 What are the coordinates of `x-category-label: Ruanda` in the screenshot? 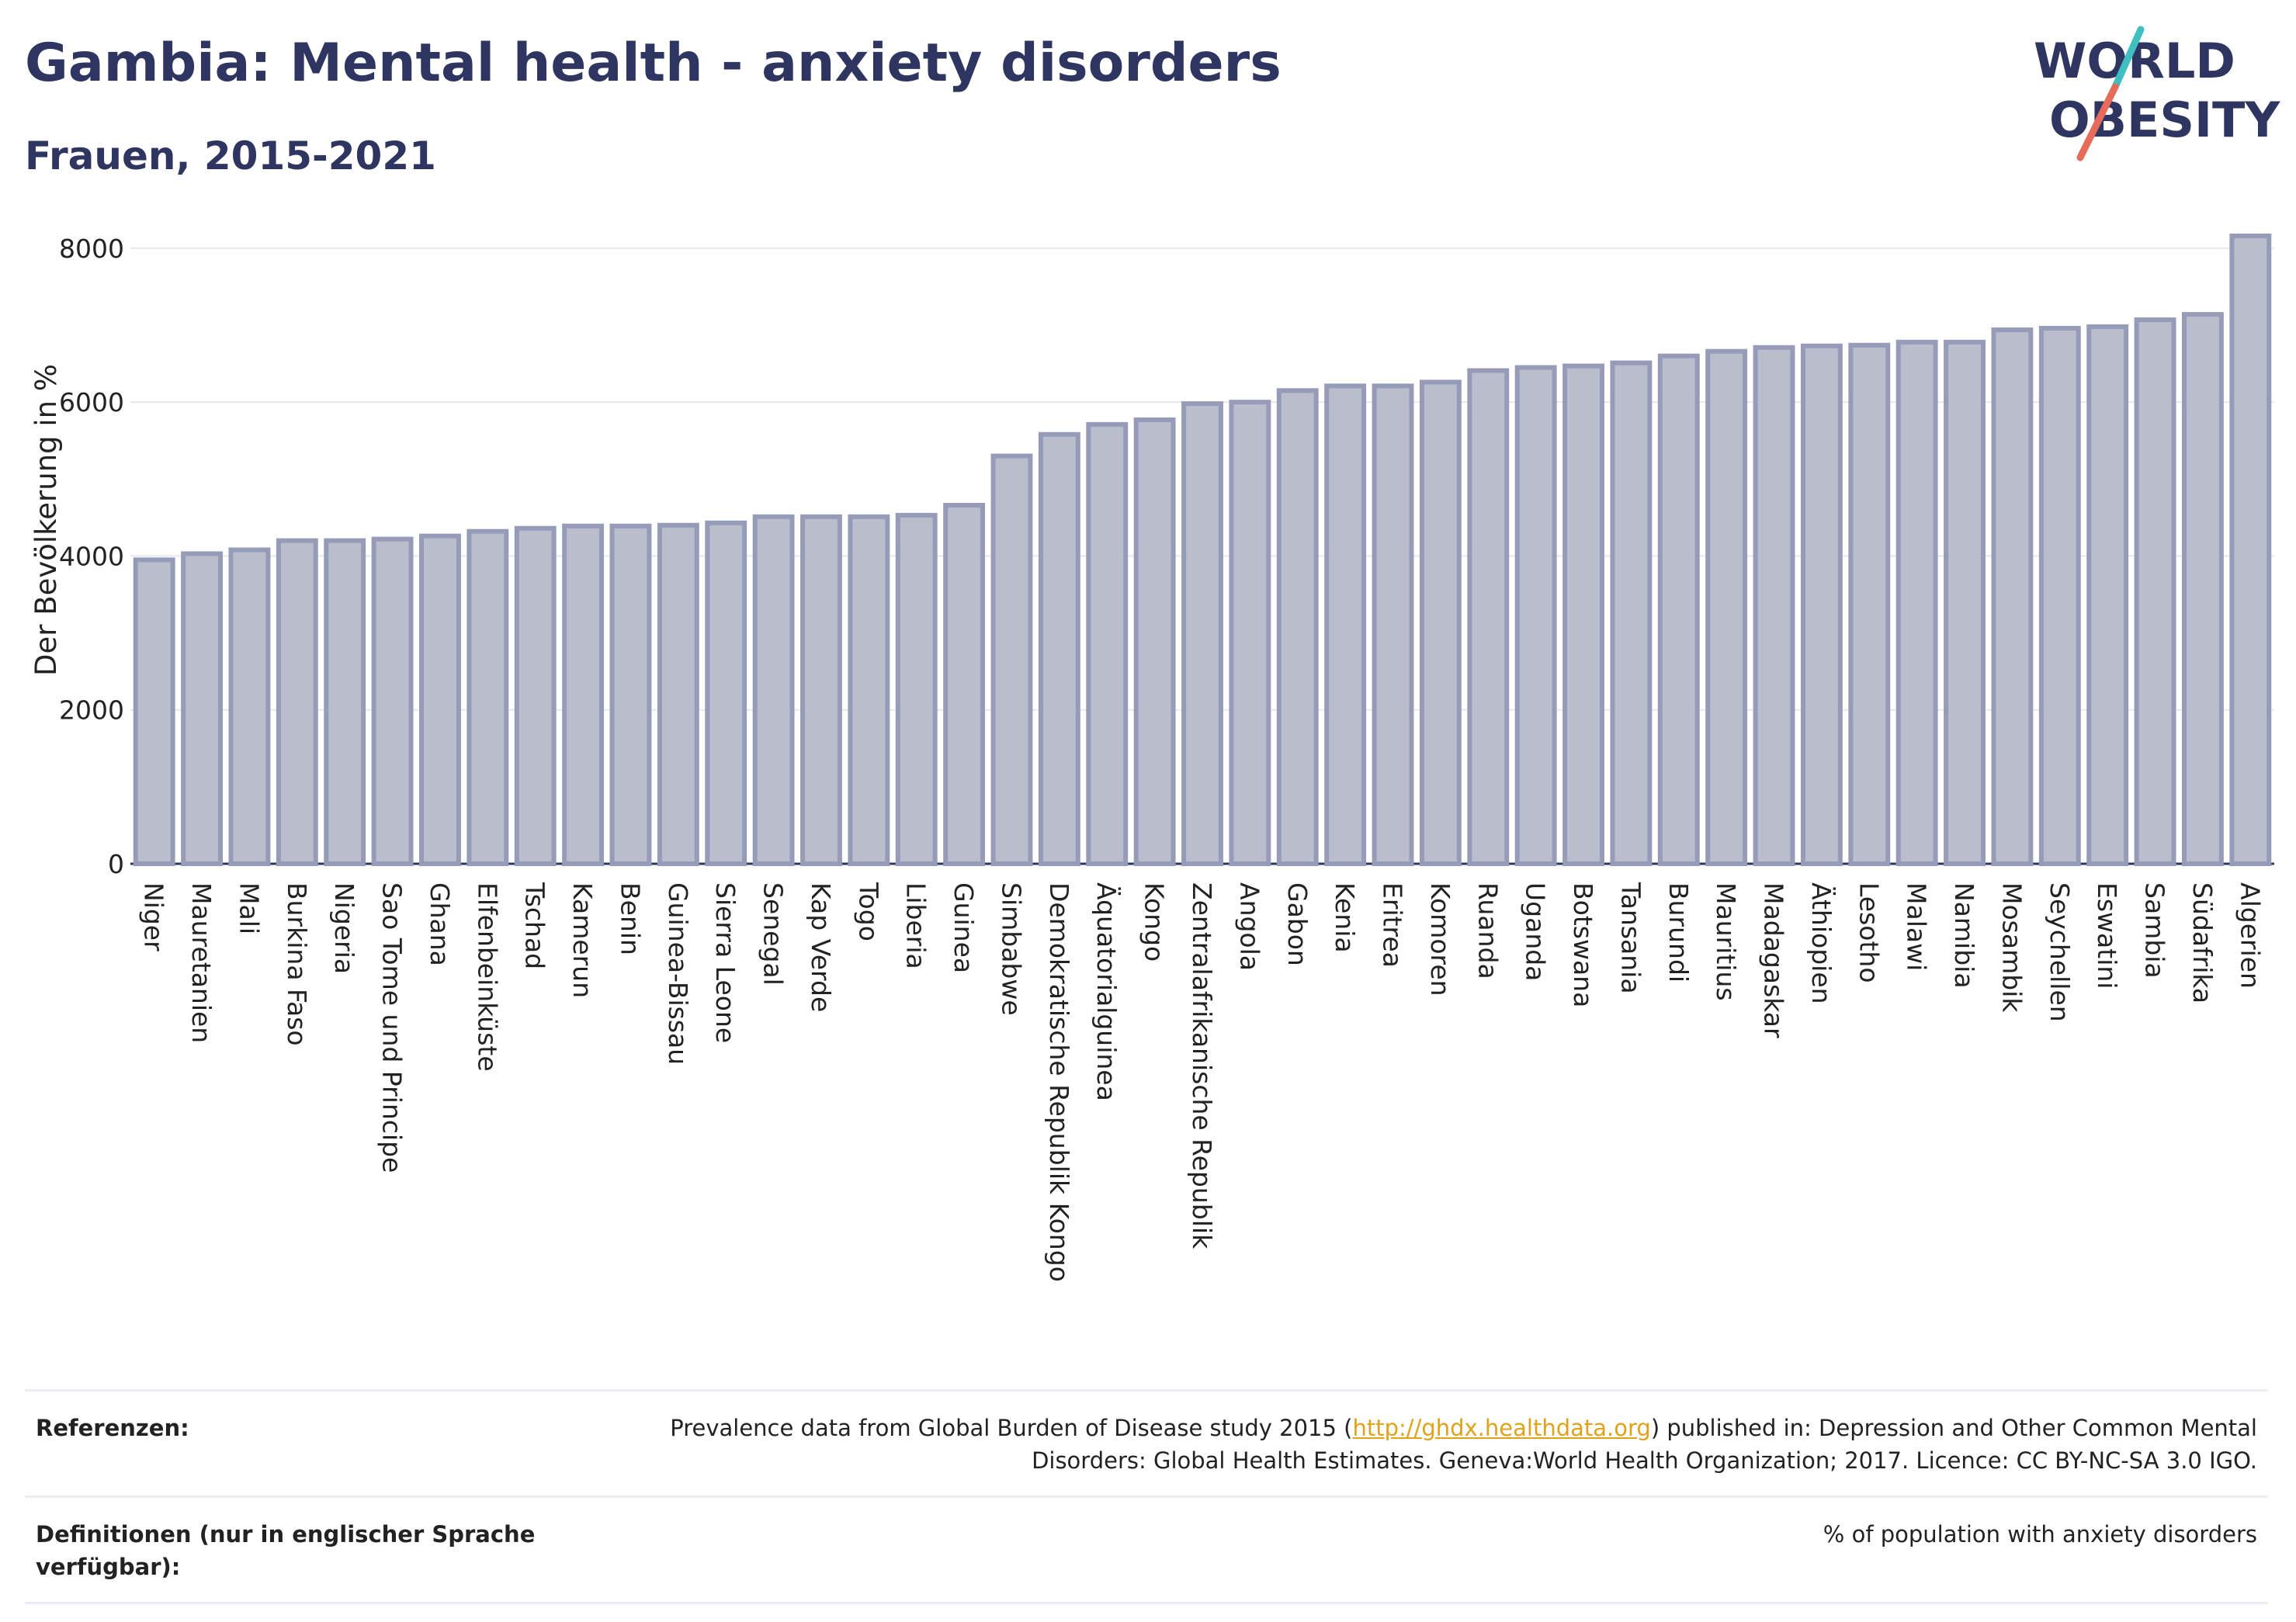 It's located at (1487, 930).